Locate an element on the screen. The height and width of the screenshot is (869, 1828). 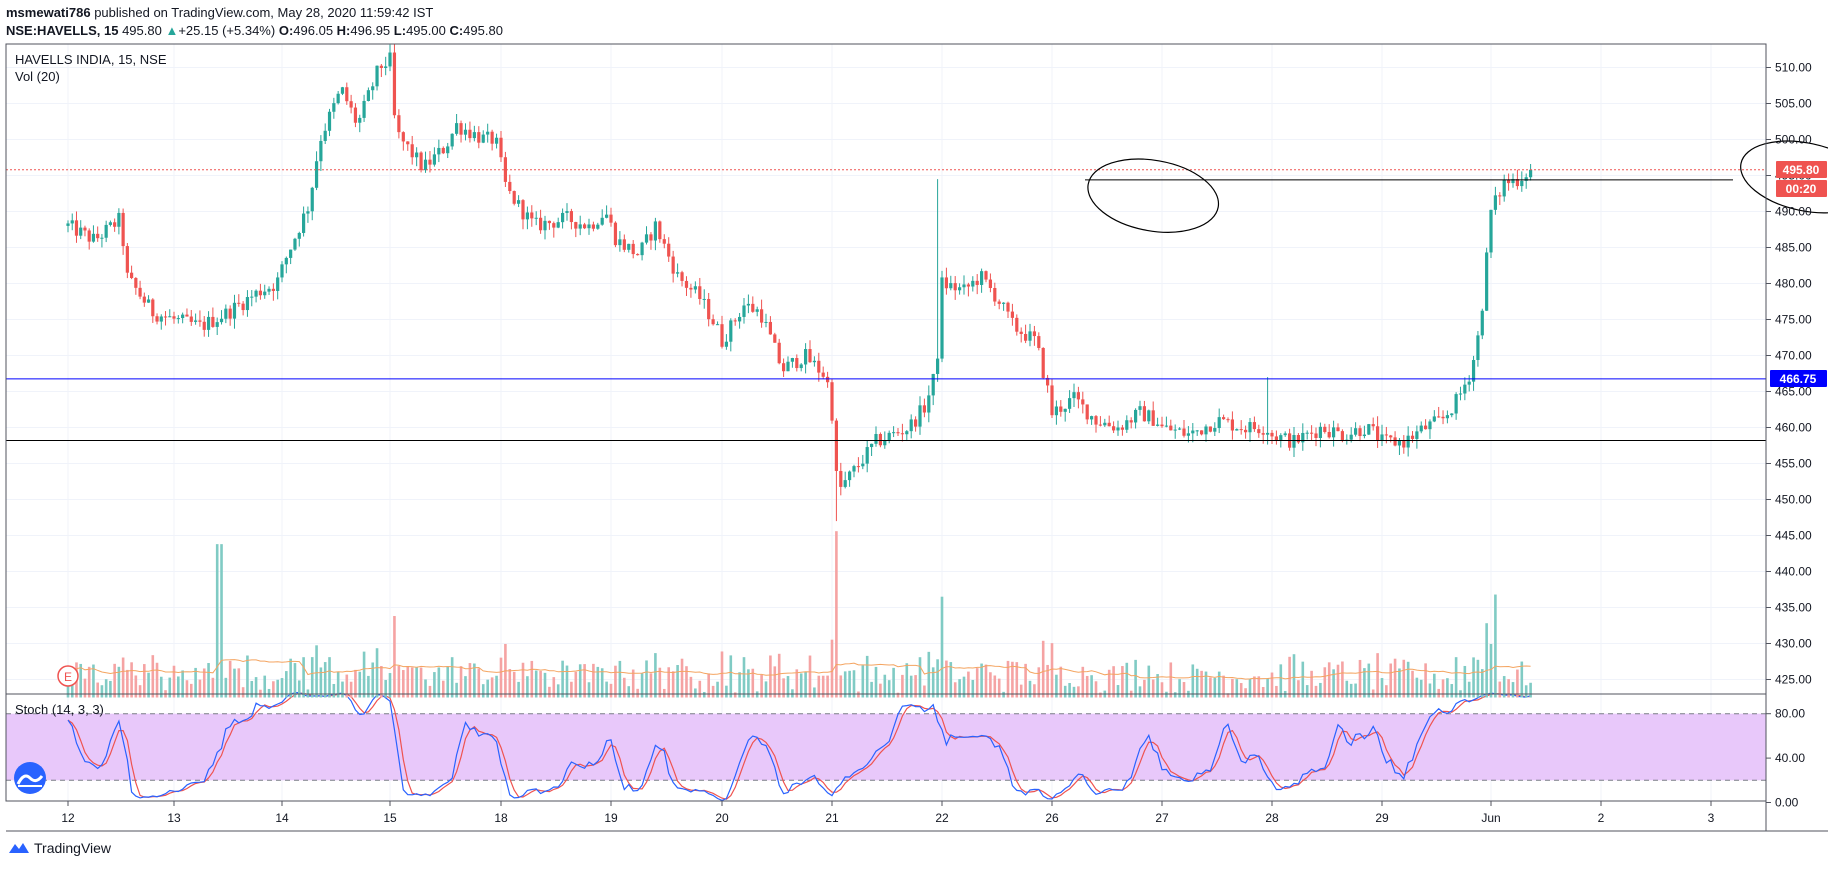
tv-chart-logo-icon is located at coordinates (30, 778).